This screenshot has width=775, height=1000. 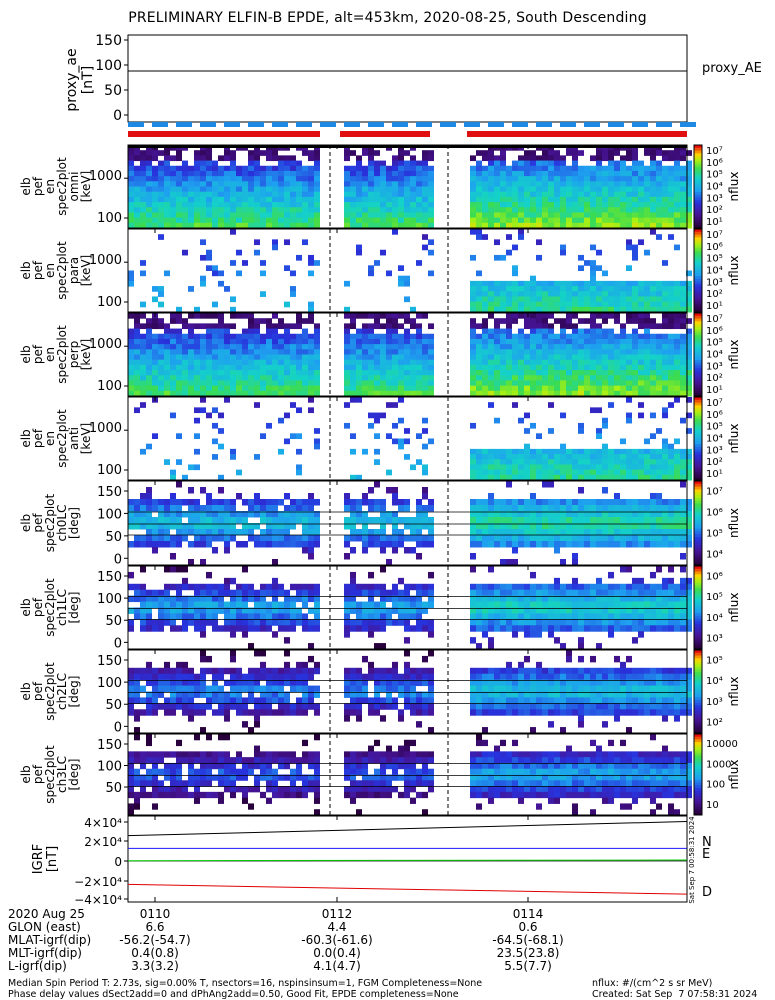 I want to click on spec-ylabel: en, so click(x=50, y=354).